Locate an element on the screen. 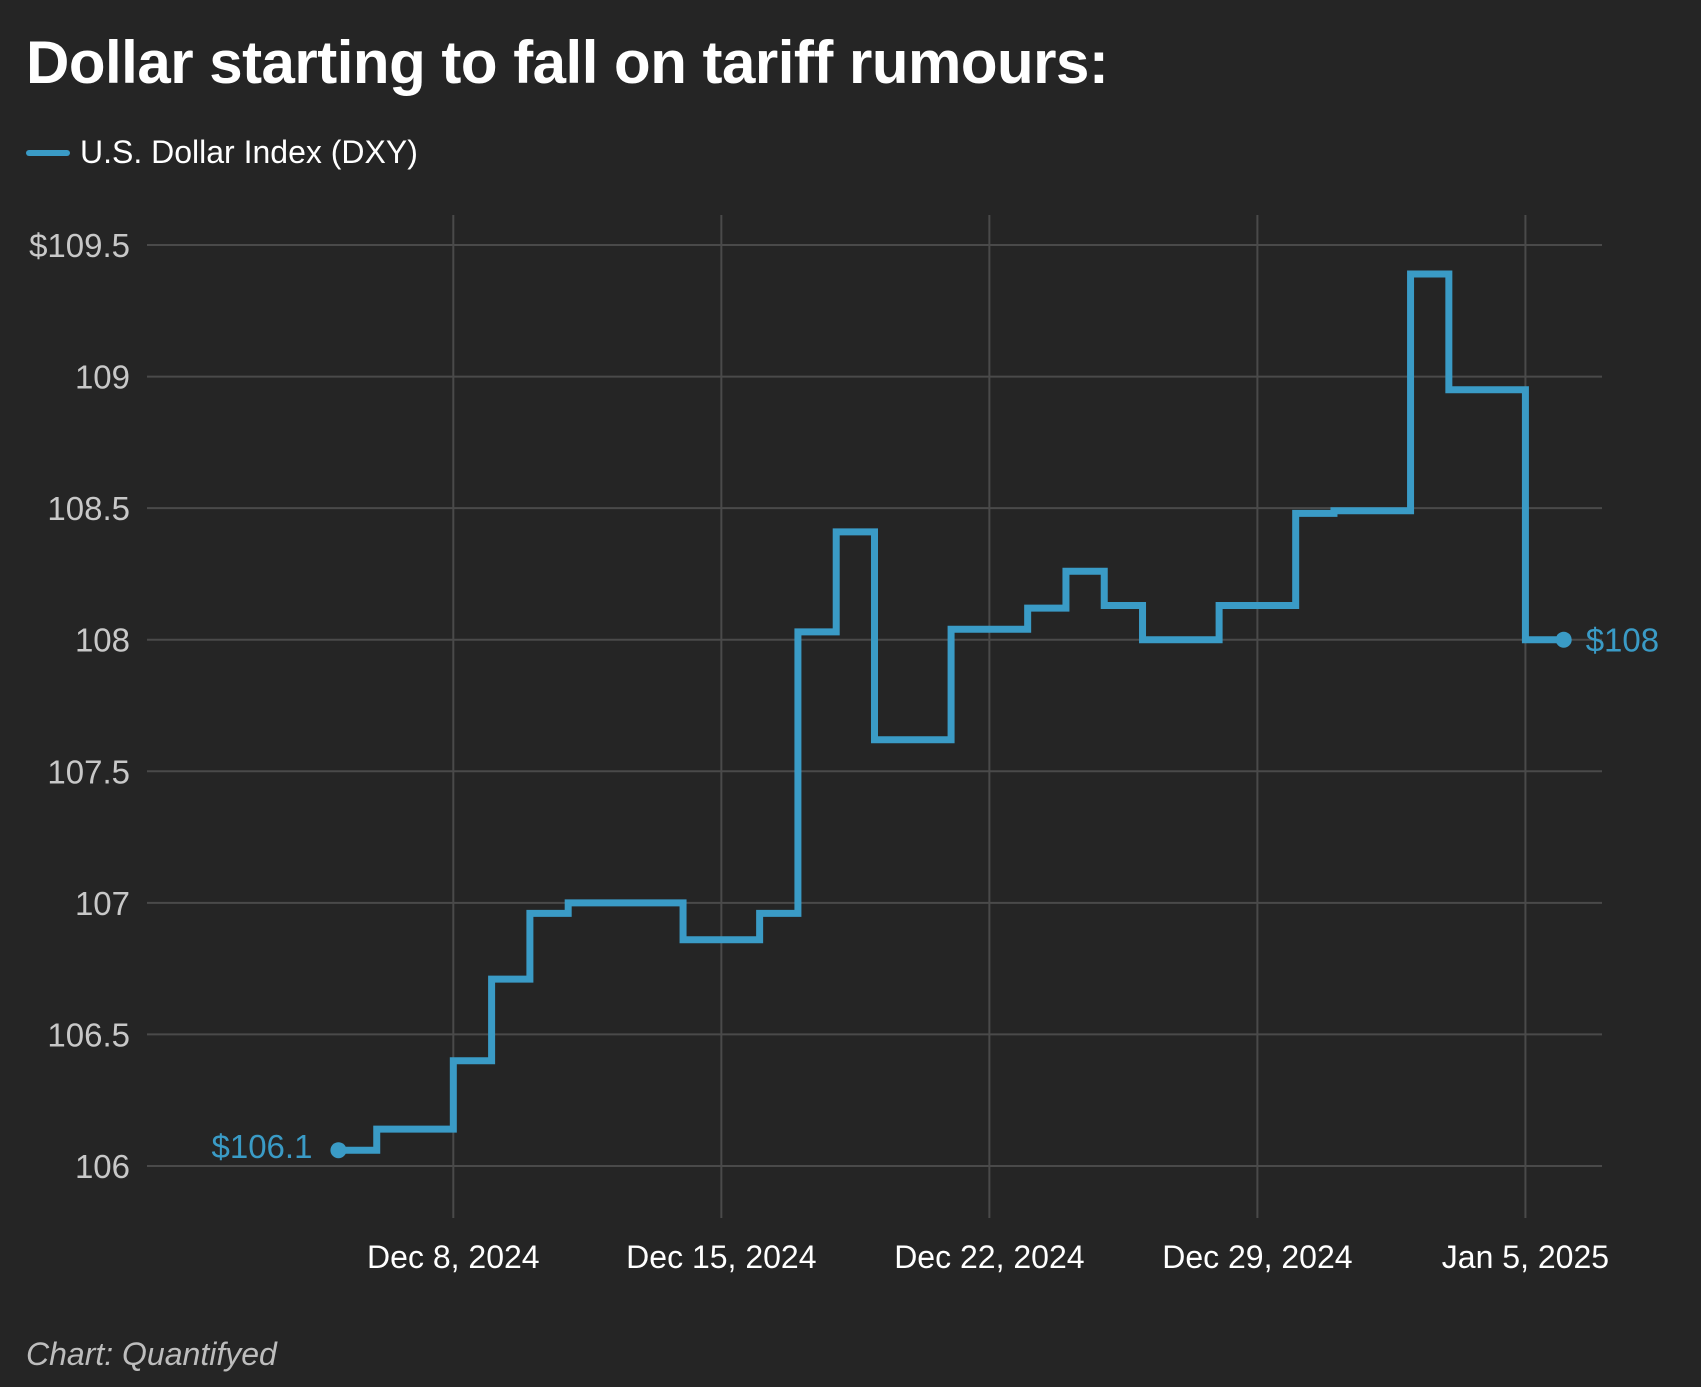 The height and width of the screenshot is (1387, 1701). start-point-marker is located at coordinates (338, 1150).